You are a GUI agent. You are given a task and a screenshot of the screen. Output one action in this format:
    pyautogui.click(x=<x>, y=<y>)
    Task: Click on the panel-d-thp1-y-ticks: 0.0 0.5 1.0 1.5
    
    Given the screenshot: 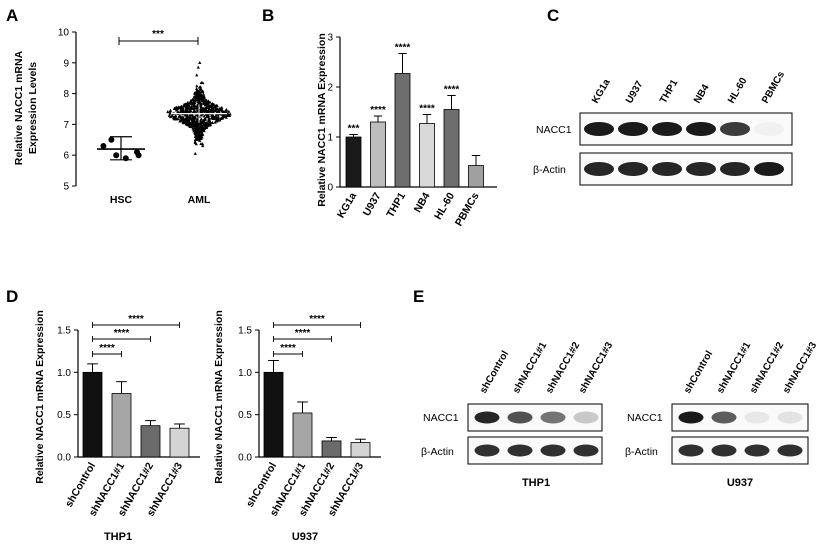 What is the action you would take?
    pyautogui.click(x=67, y=395)
    